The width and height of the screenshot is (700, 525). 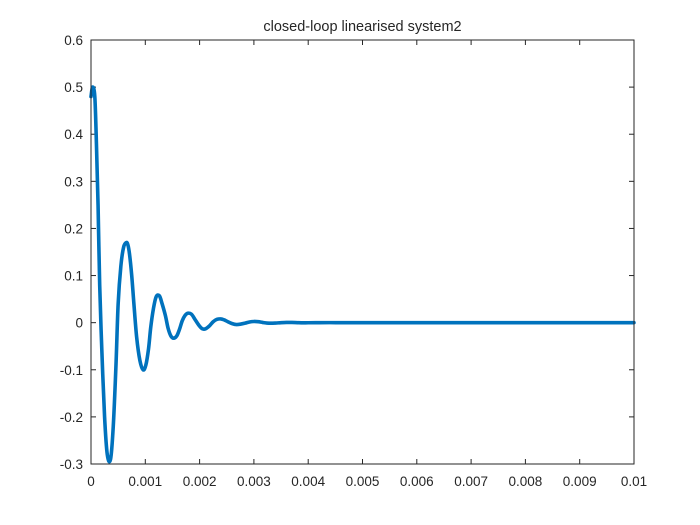 What do you see at coordinates (363, 481) in the screenshot?
I see `x-tick-label: 0.005` at bounding box center [363, 481].